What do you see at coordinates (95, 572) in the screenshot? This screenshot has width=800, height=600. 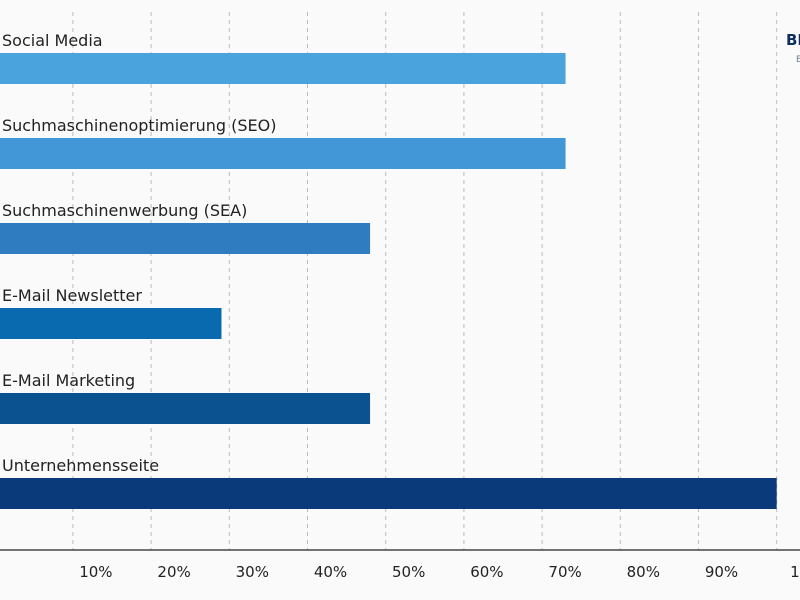 I see `x-tick-label-10: 10%` at bounding box center [95, 572].